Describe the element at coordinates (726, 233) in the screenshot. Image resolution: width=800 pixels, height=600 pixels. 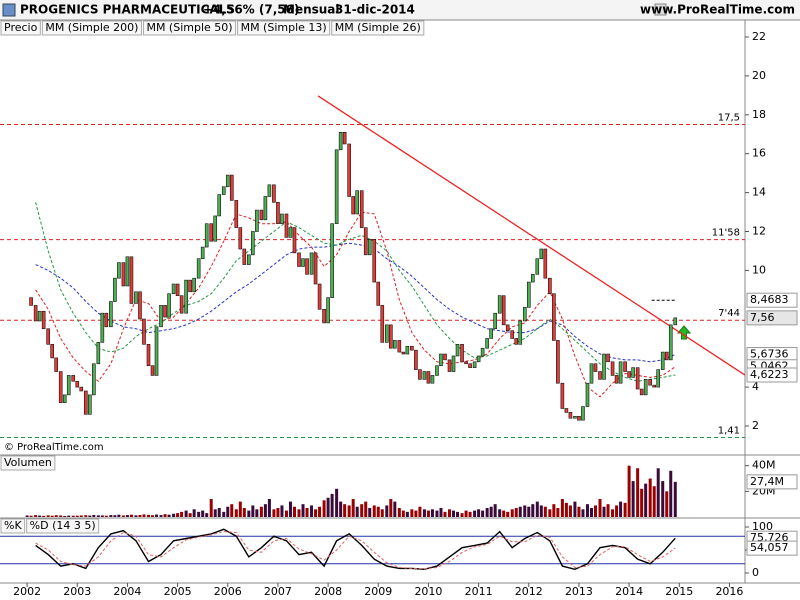
I see `level-label: 11'58` at that location.